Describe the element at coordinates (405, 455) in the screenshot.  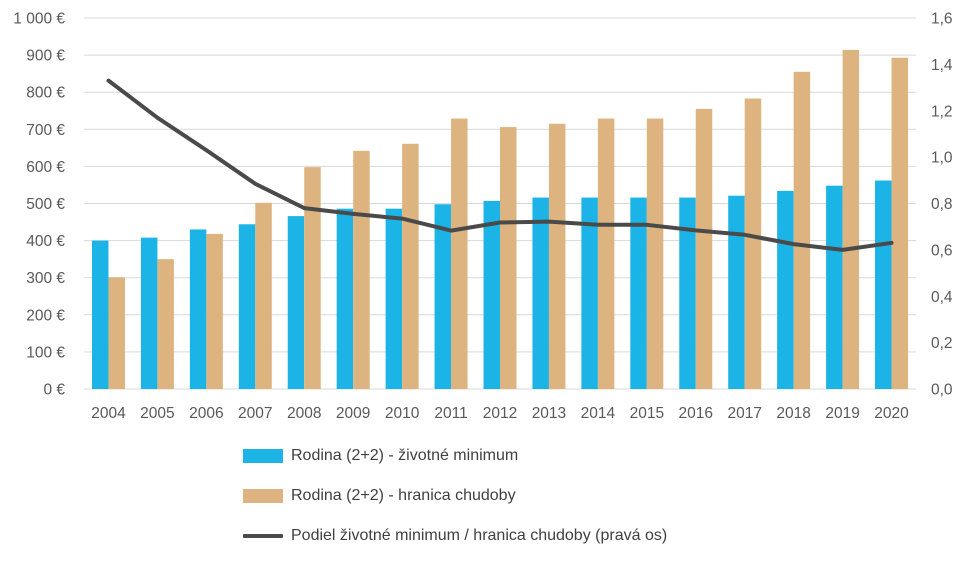
I see `legend-label-life-minimum: Rodina (2+2) - životné minimum` at that location.